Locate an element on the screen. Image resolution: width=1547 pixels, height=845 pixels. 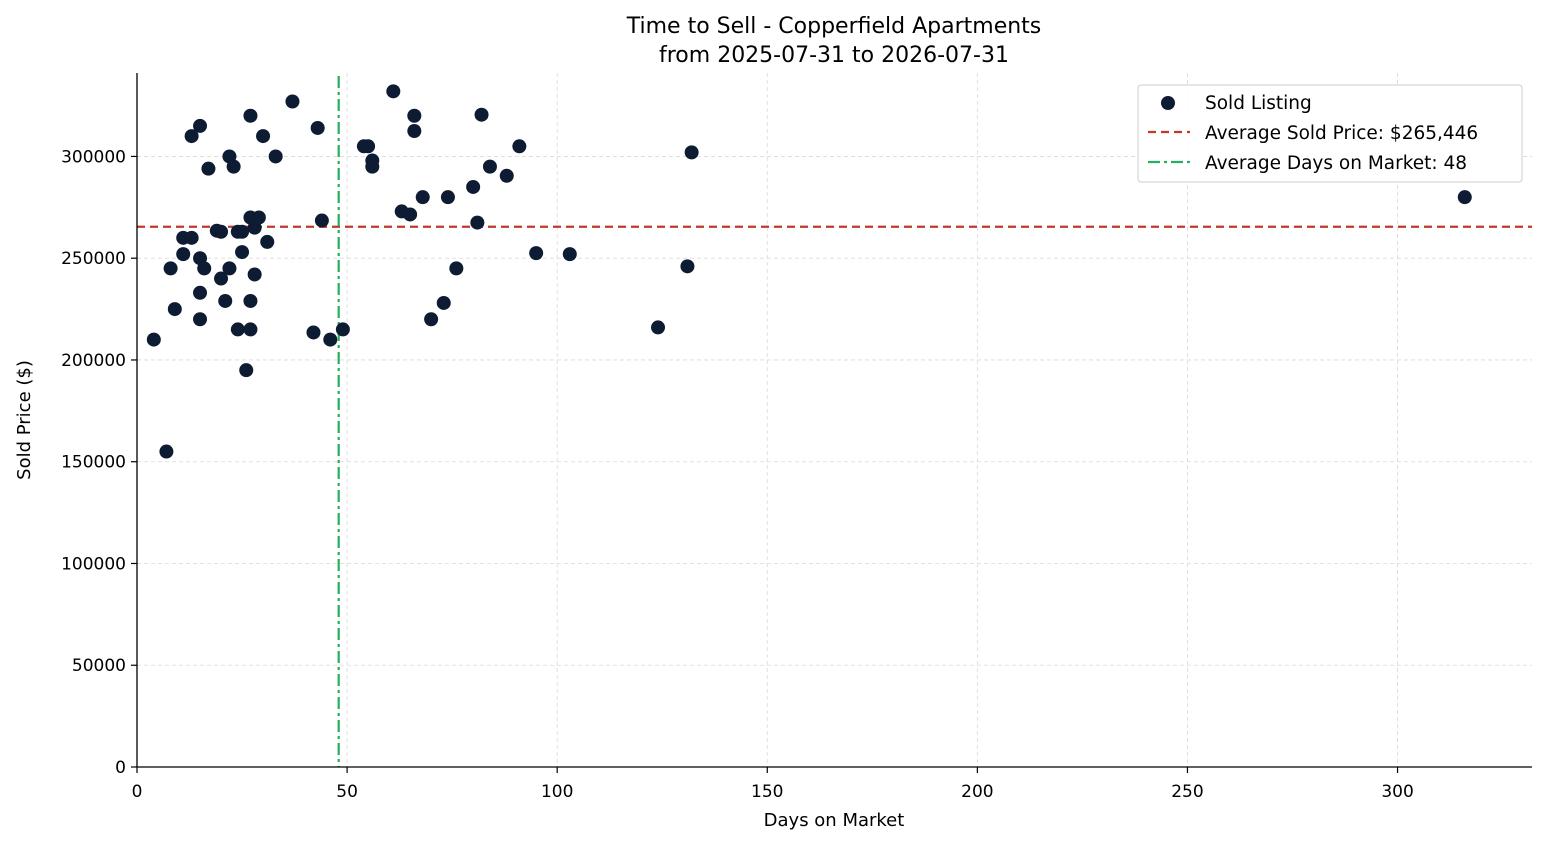
legend-box is located at coordinates (1330, 133).